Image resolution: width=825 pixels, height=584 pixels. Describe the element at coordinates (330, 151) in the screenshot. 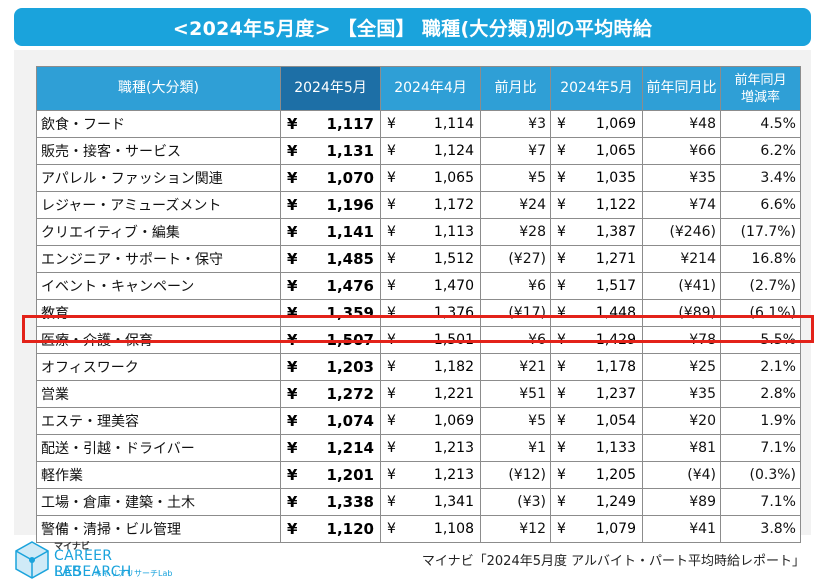

I see `cell-current: ¥1,131` at that location.